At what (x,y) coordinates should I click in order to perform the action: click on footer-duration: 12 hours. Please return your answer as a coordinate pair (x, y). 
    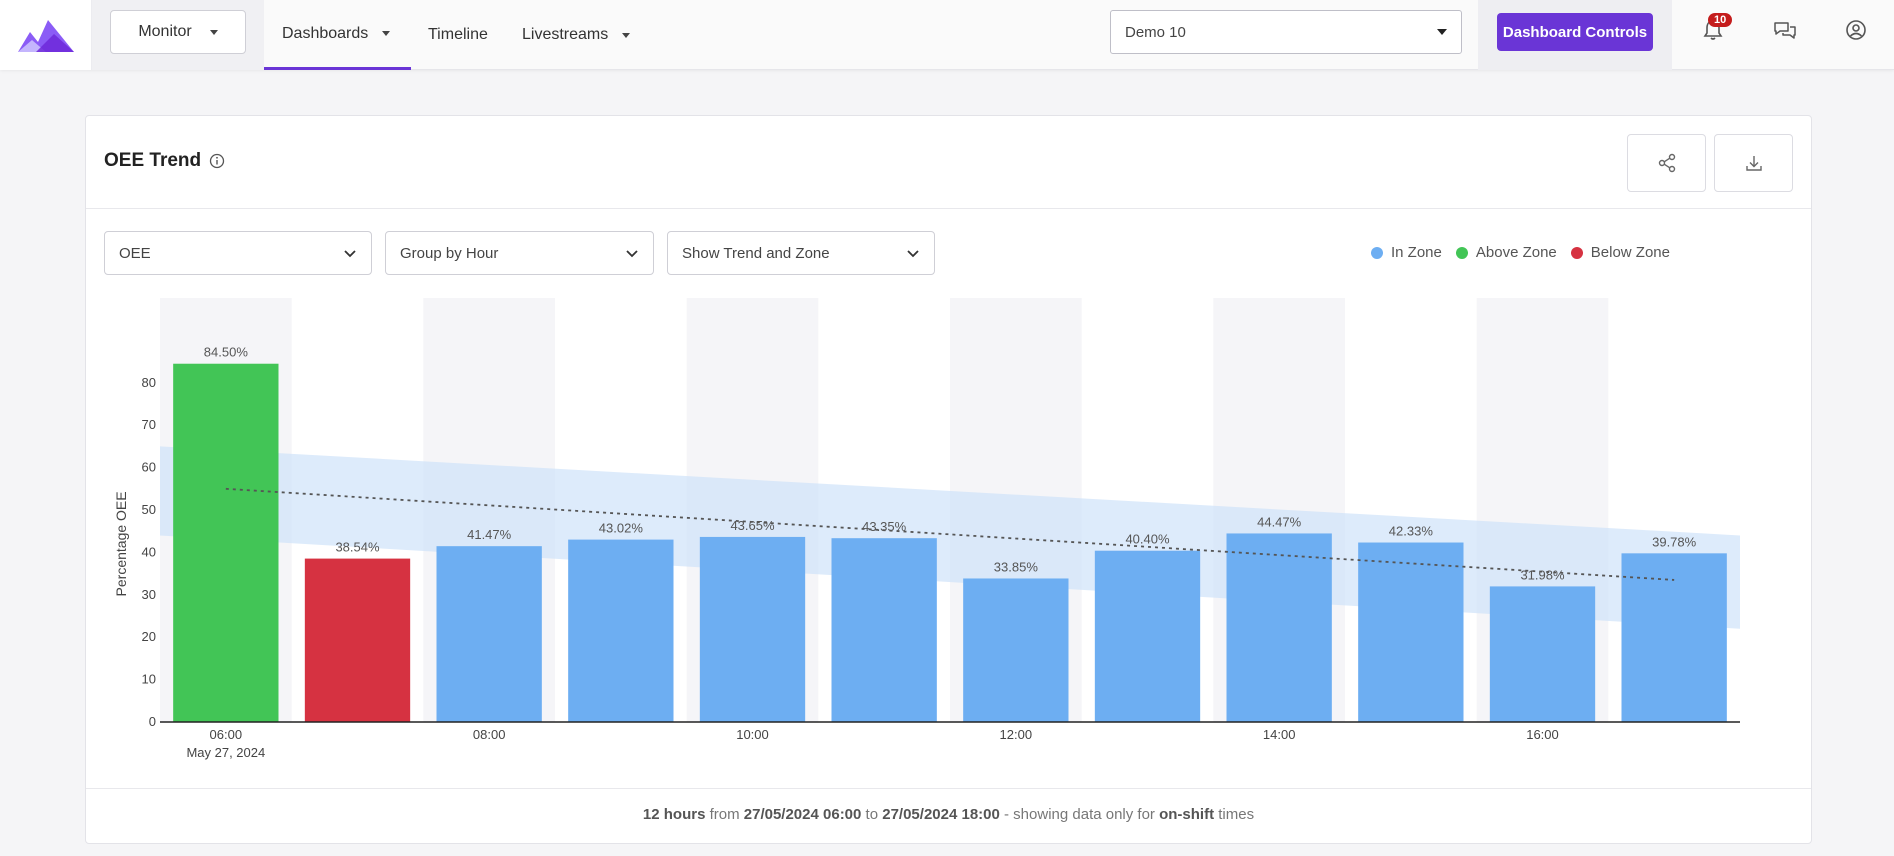
    Looking at the image, I should click on (674, 814).